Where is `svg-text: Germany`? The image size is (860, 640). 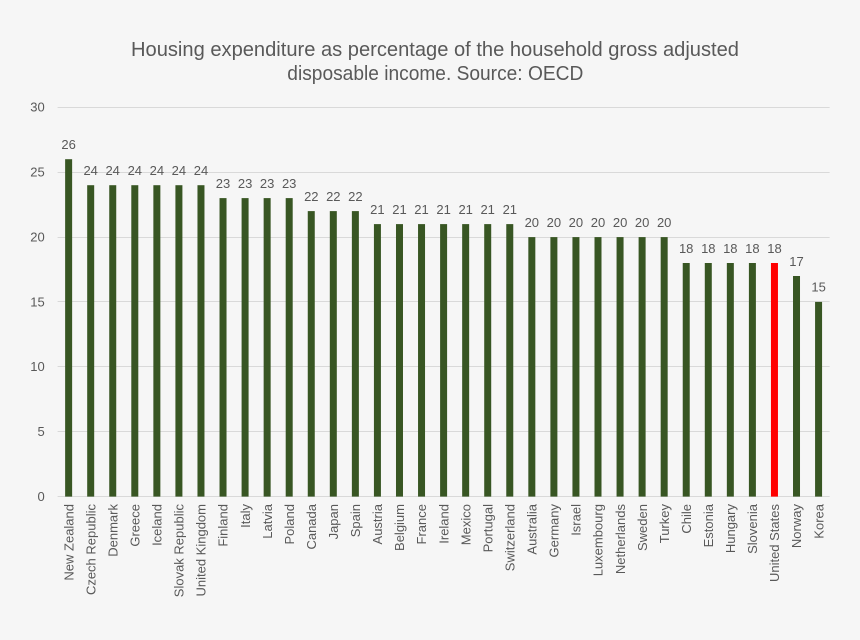
svg-text: Germany is located at coordinates (554, 531).